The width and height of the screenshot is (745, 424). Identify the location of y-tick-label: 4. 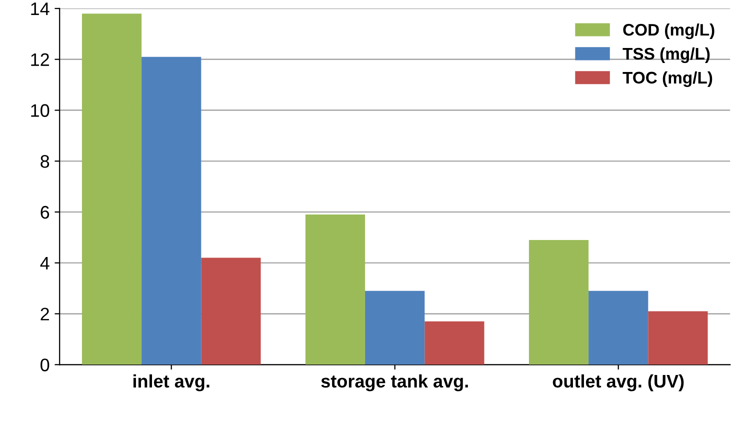
(45, 263).